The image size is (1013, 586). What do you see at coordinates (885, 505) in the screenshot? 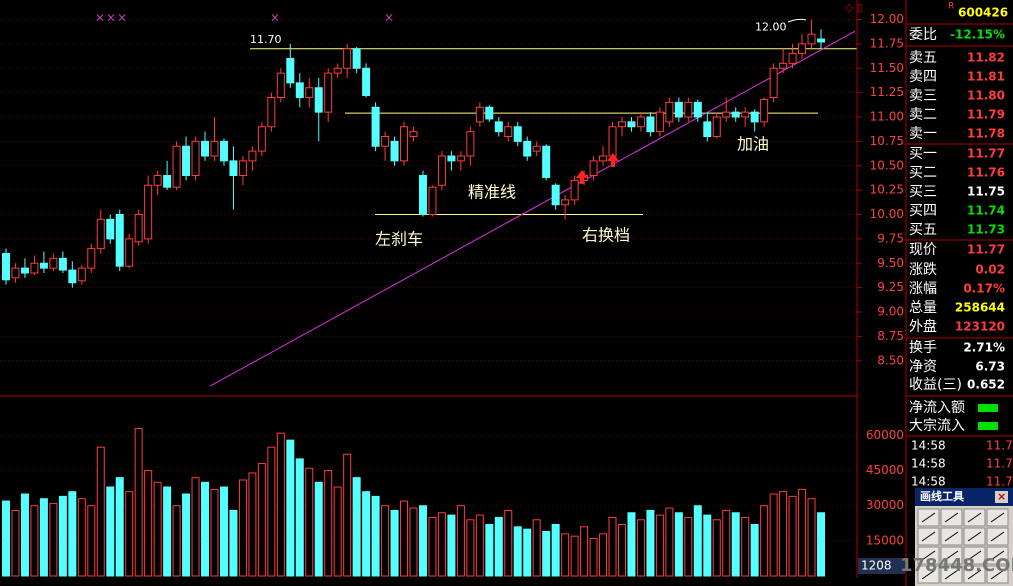
I see `y-tick-label: 30000` at bounding box center [885, 505].